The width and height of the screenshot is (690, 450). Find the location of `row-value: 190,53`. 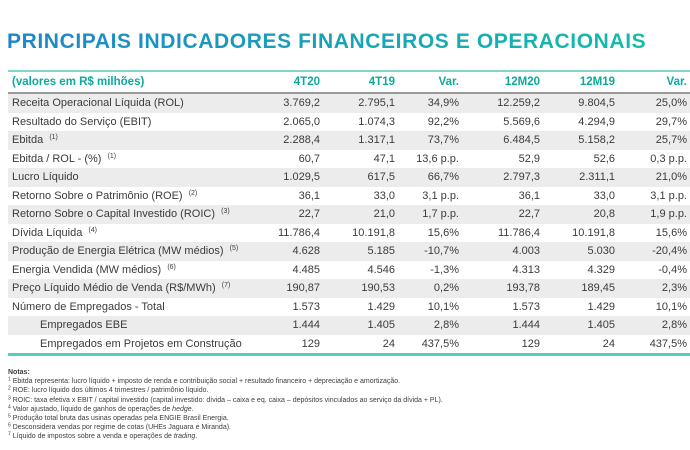

row-value: 190,53 is located at coordinates (378, 288).